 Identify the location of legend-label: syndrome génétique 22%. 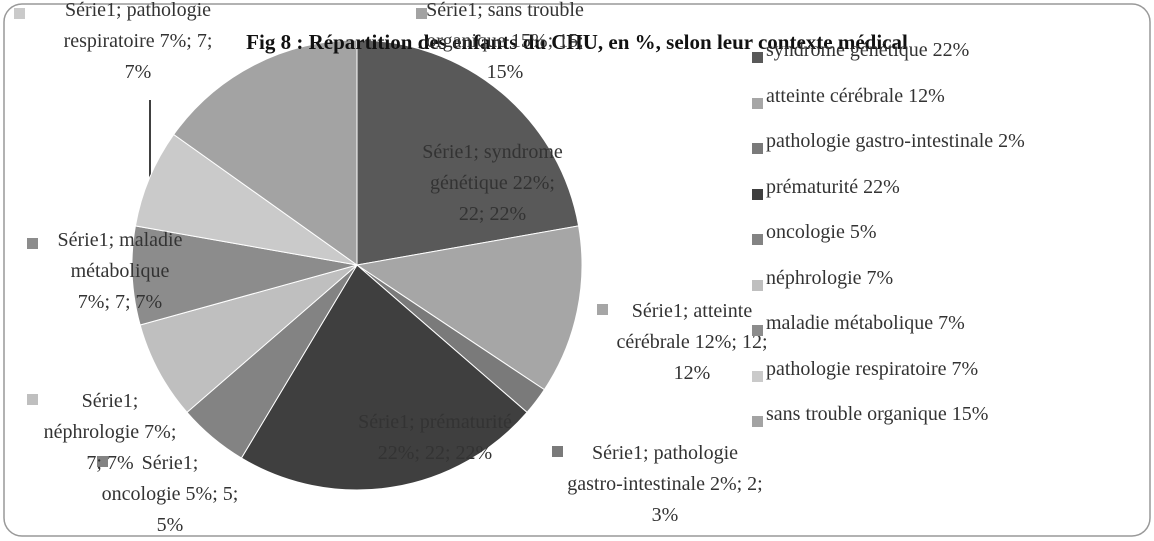
(868, 50).